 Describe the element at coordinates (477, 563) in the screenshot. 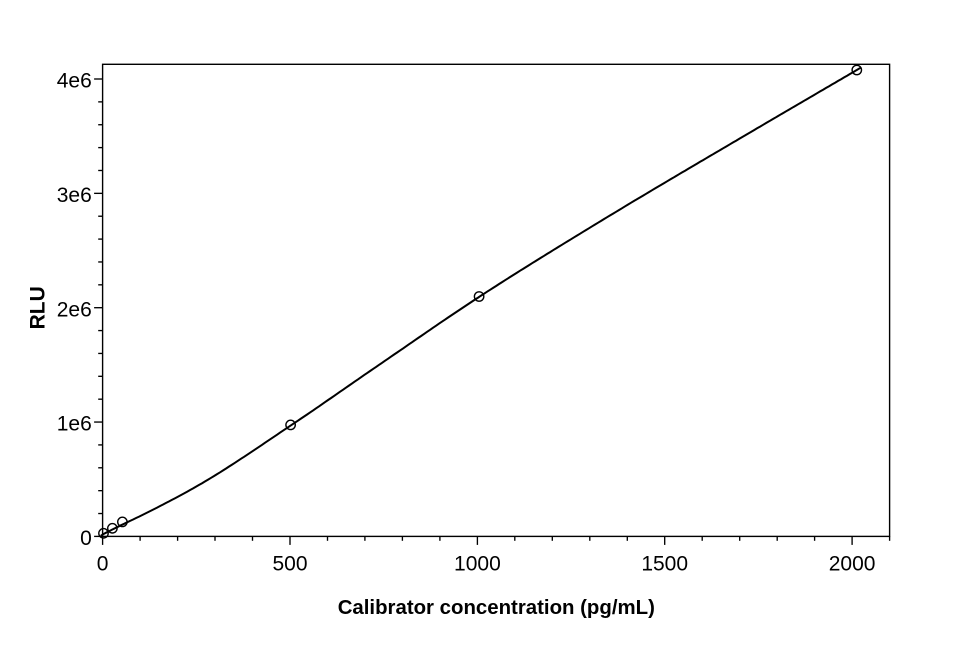

I see `svg-text: 1000` at that location.